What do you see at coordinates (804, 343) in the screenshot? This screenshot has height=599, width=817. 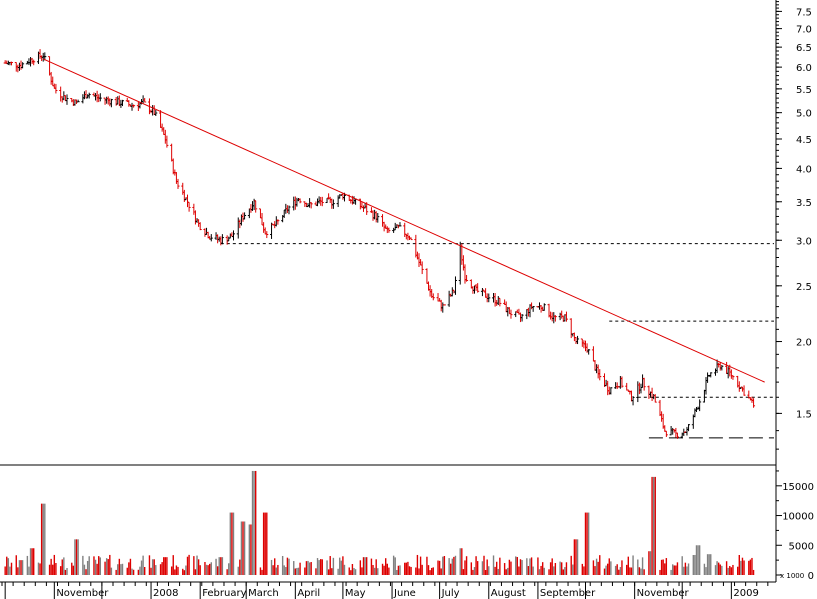 I see `price-tick-label: 2.0` at bounding box center [804, 343].